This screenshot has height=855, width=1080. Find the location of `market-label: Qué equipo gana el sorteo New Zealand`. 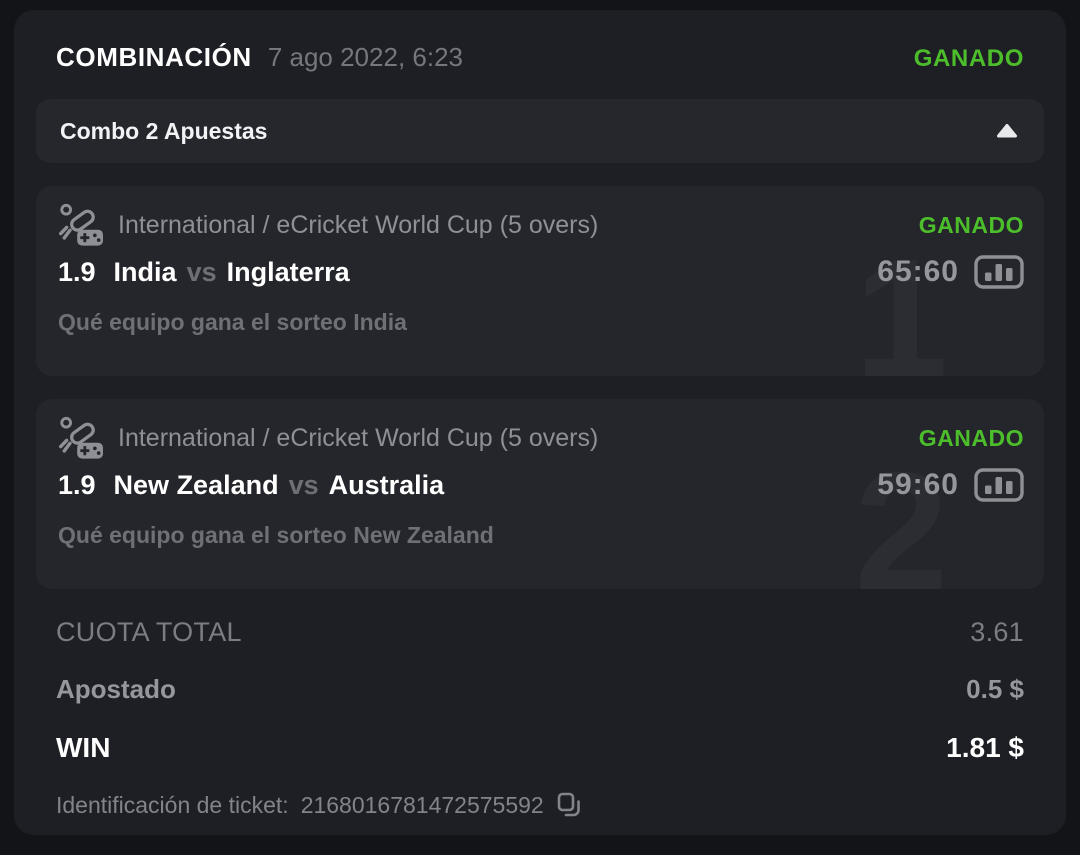

market-label: Qué equipo gana el sorteo New Zealand is located at coordinates (276, 535).